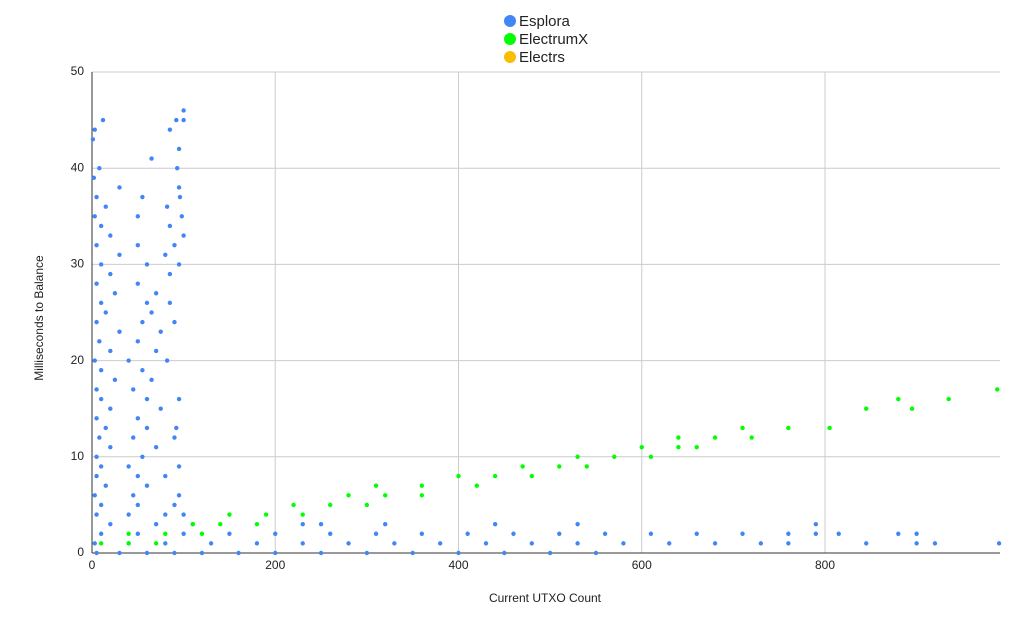 This screenshot has height=643, width=1032. I want to click on x-axis-title: Current UTXO Count, so click(545, 598).